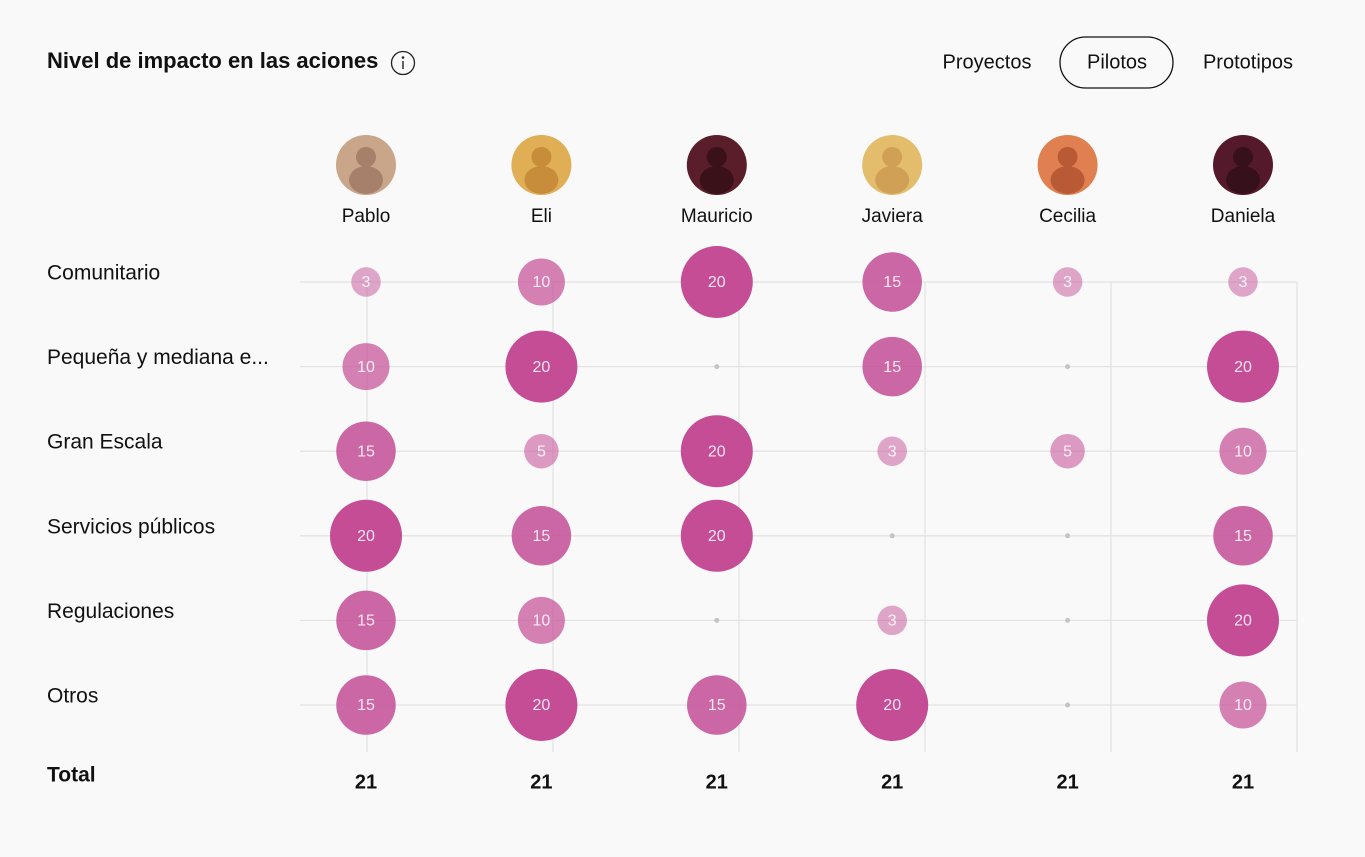 The height and width of the screenshot is (857, 1365). I want to click on active-tab-outline, so click(1116, 62).